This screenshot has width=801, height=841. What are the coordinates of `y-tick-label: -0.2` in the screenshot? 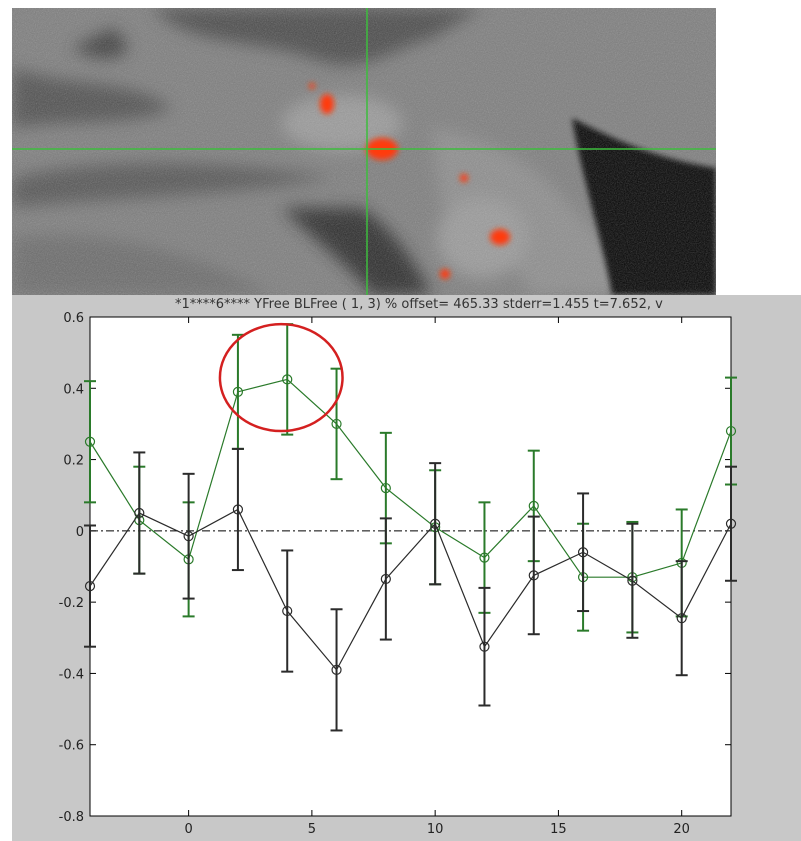 It's located at (71, 603).